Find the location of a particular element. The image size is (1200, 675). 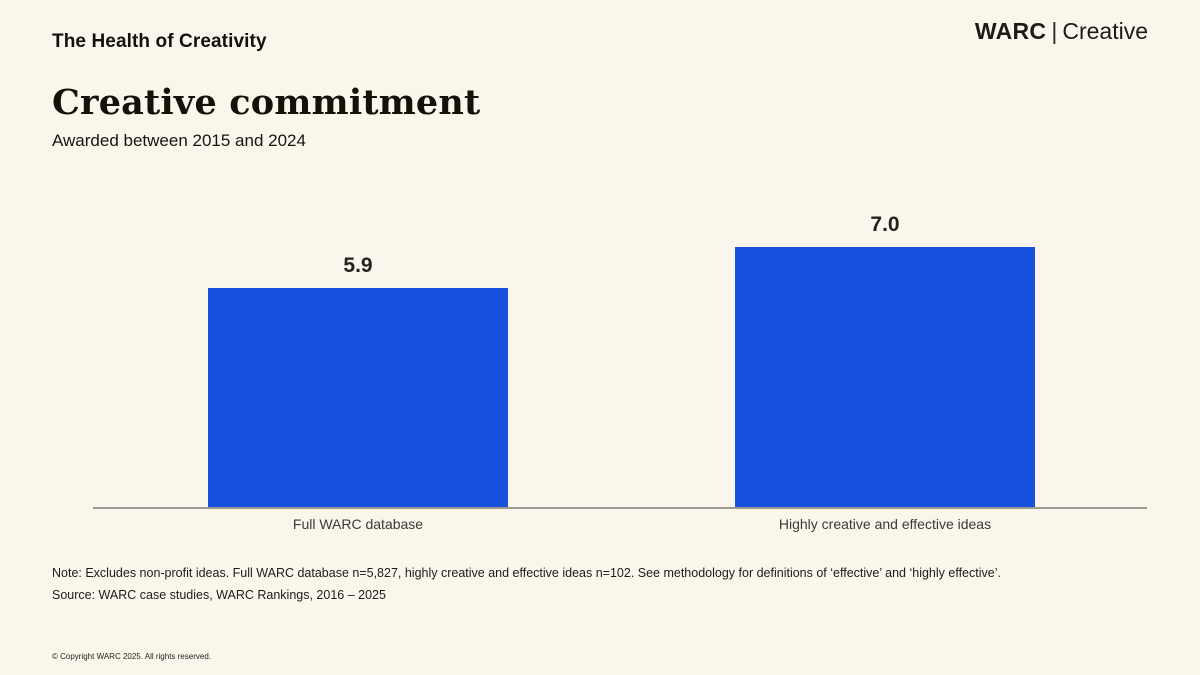

chart-subtitle: Awarded between 2015 and 2024 is located at coordinates (179, 140).